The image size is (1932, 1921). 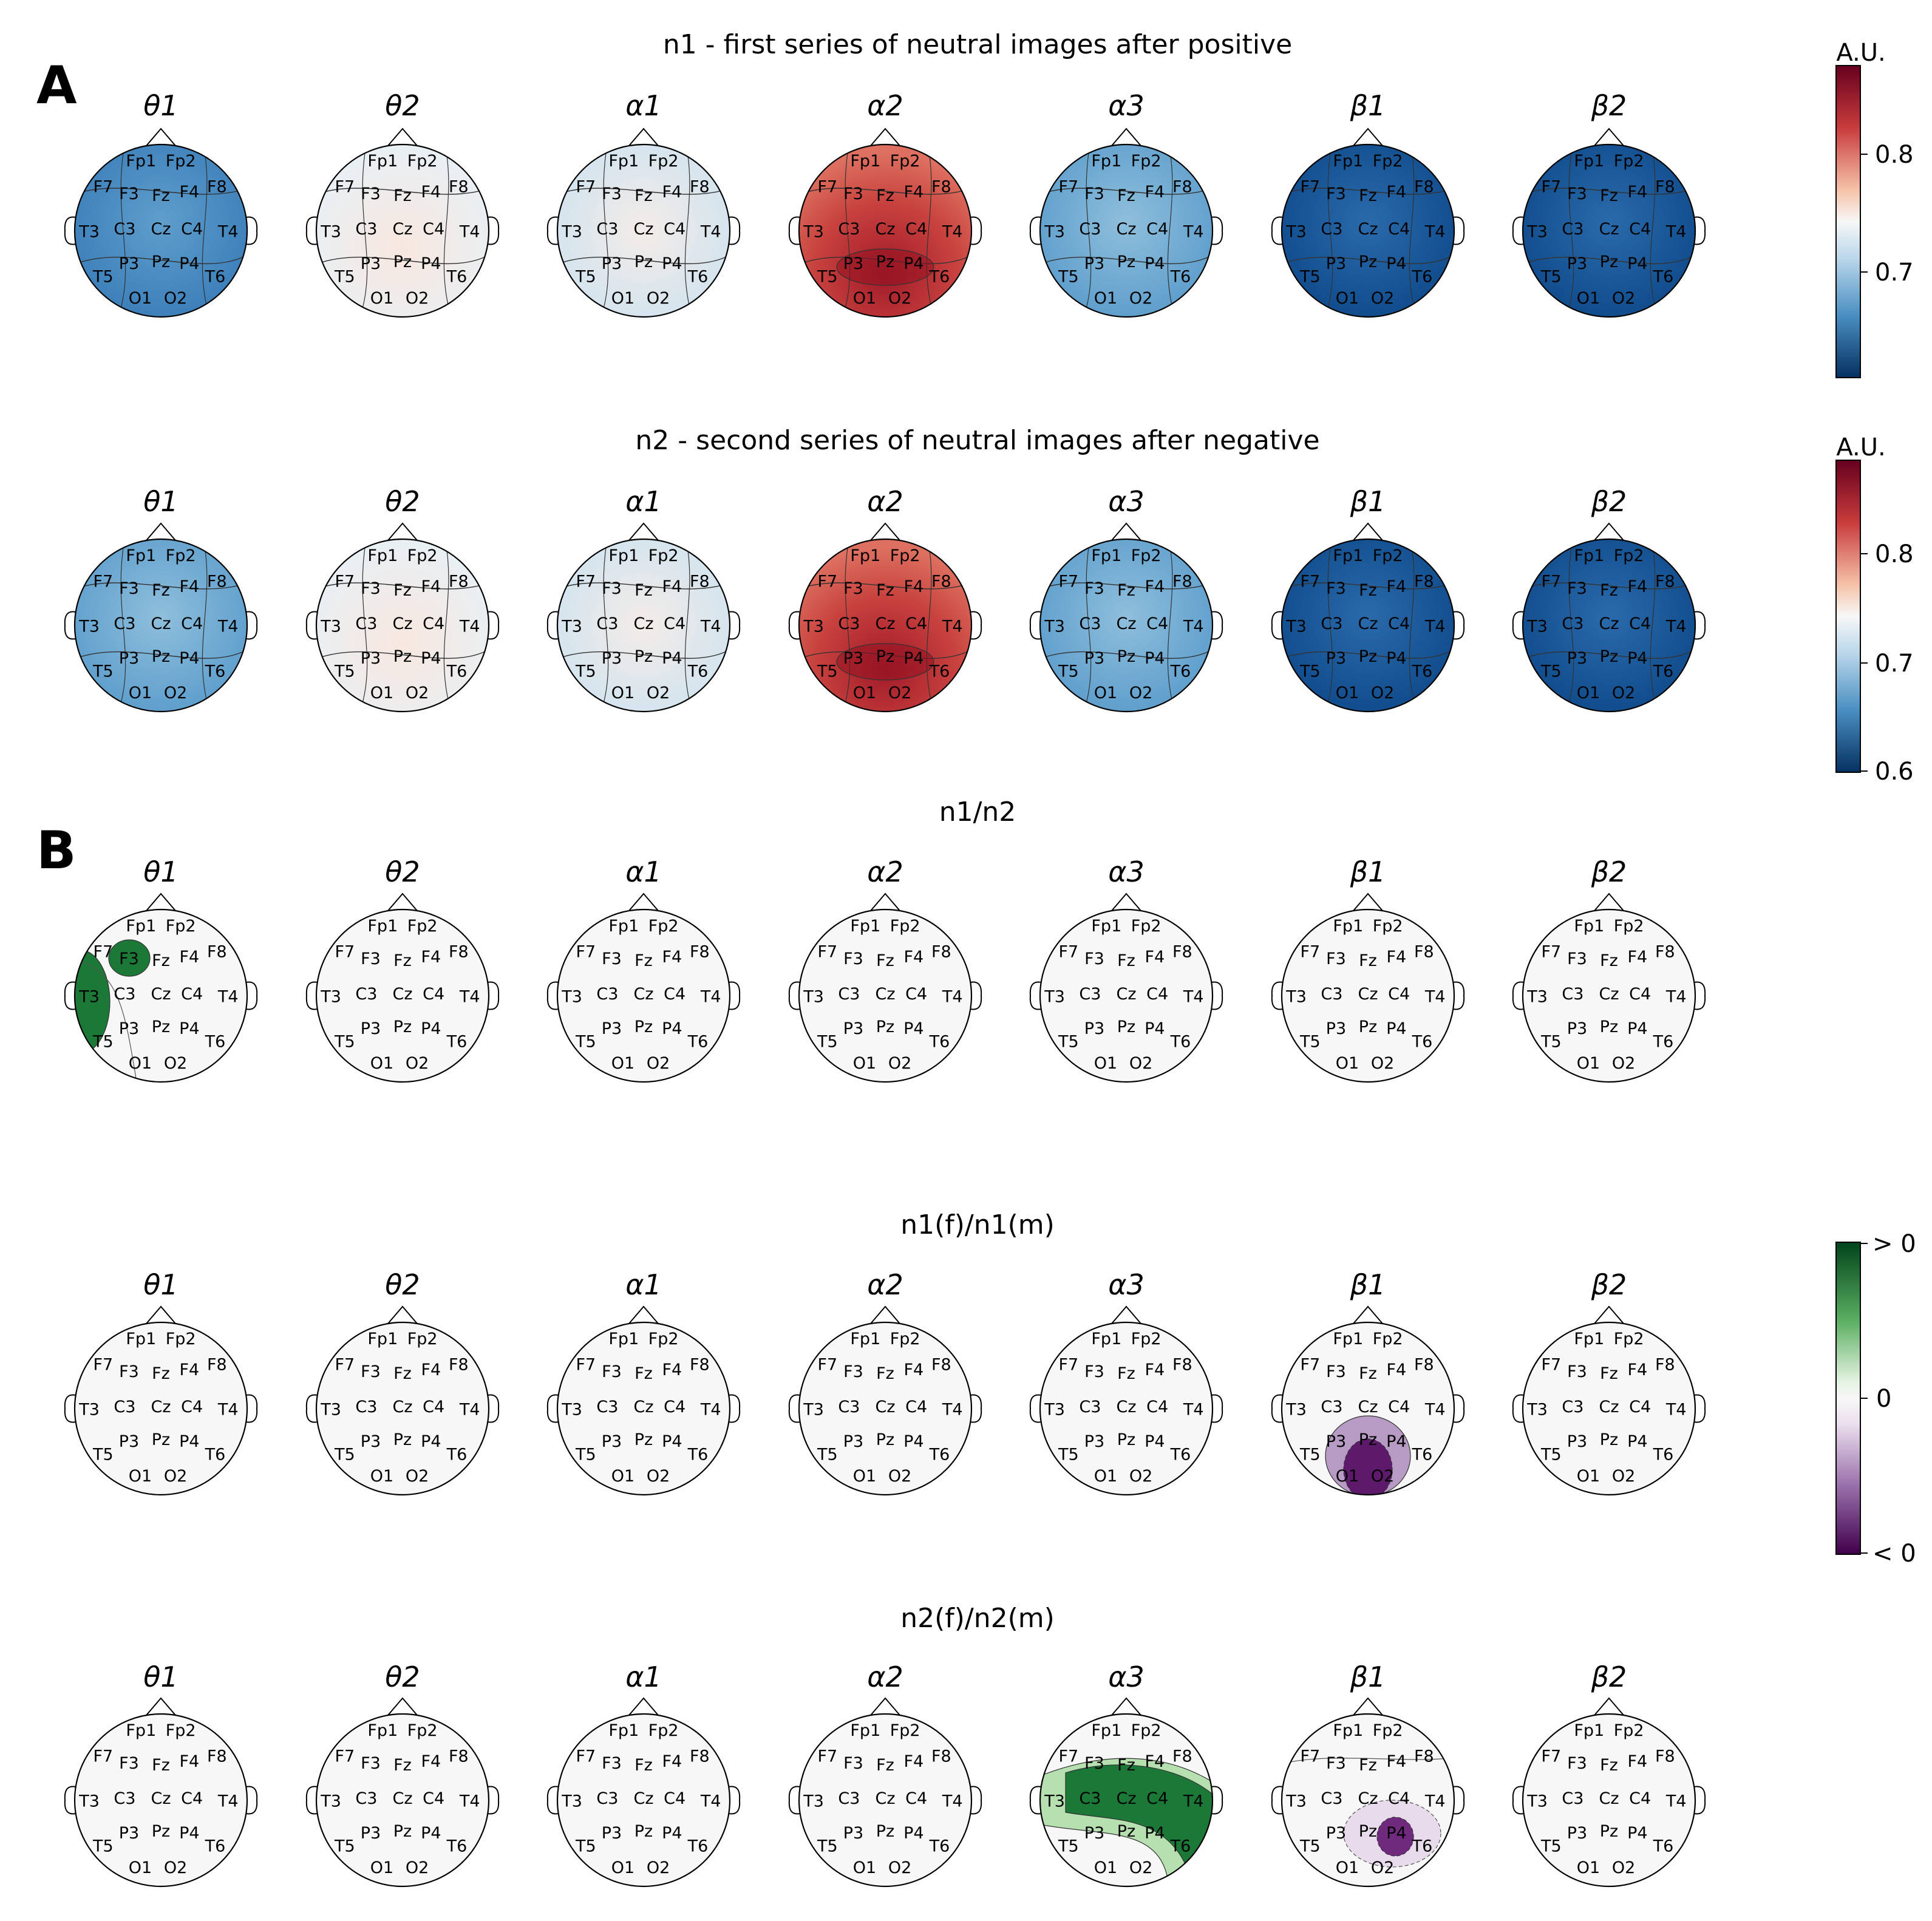 What do you see at coordinates (56, 85) in the screenshot?
I see `panel-label-a: A` at bounding box center [56, 85].